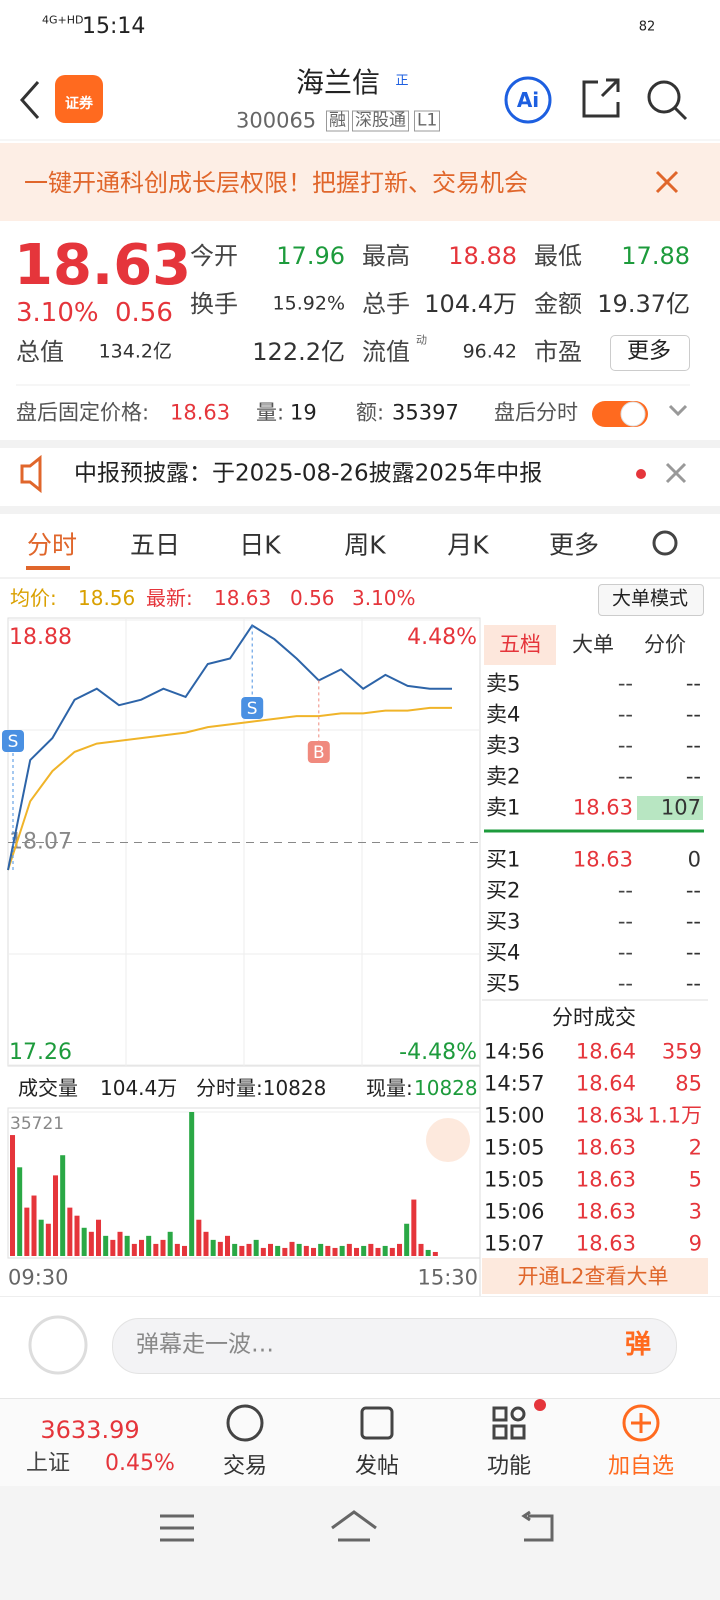 This screenshot has width=720, height=1600. I want to click on tag: 融, so click(337, 121).